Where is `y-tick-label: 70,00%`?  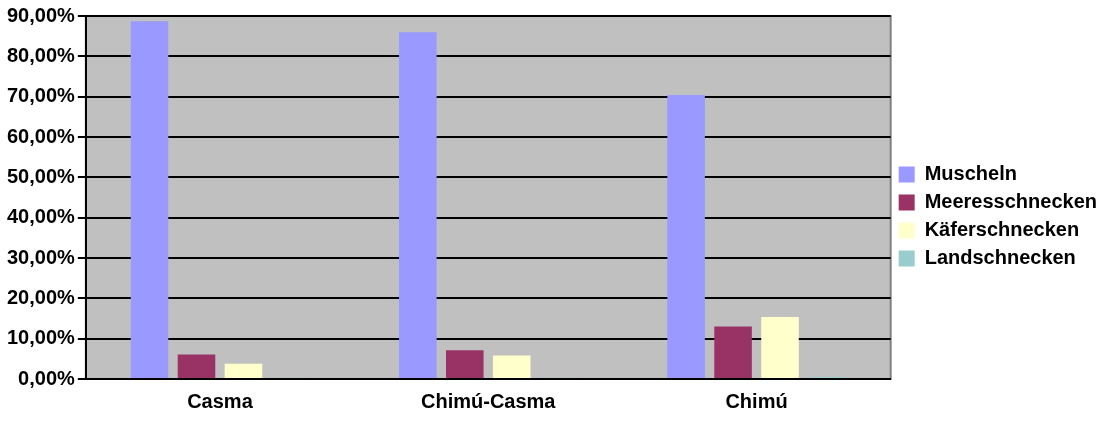
y-tick-label: 70,00% is located at coordinates (41, 95).